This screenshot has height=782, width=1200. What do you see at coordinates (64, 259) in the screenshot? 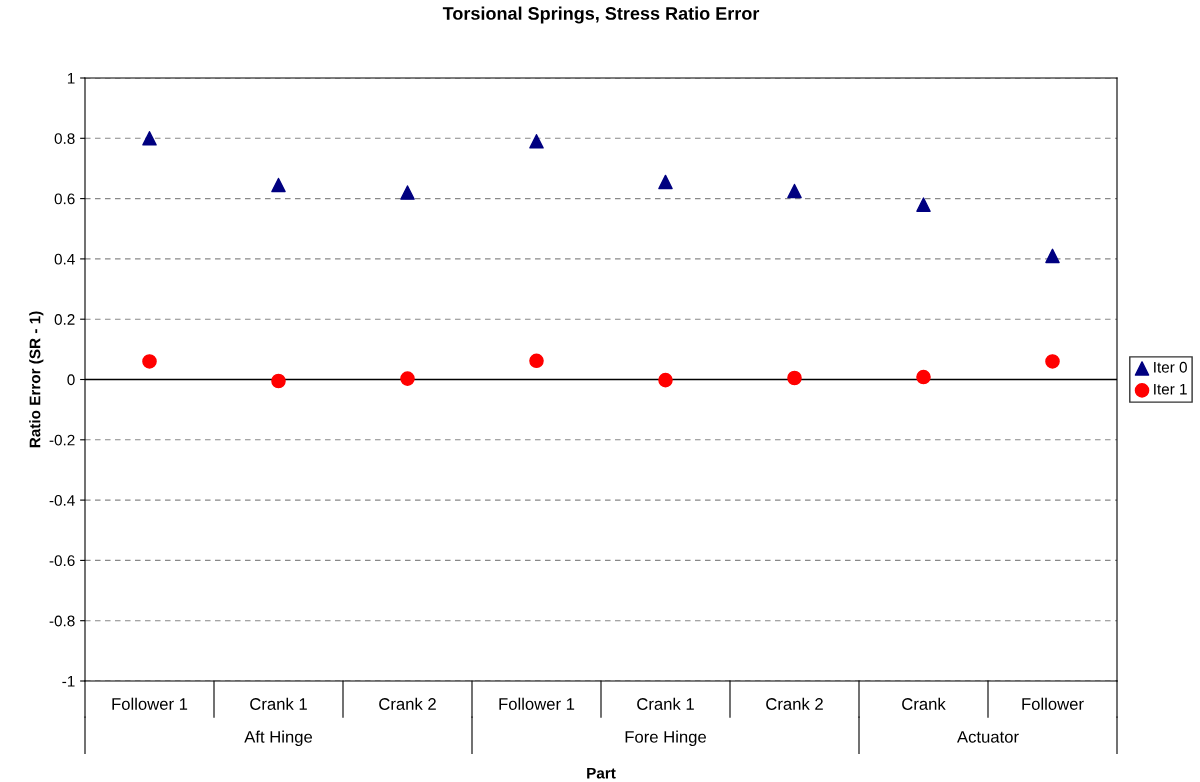
I see `y-tick-label: 0.4` at bounding box center [64, 259].